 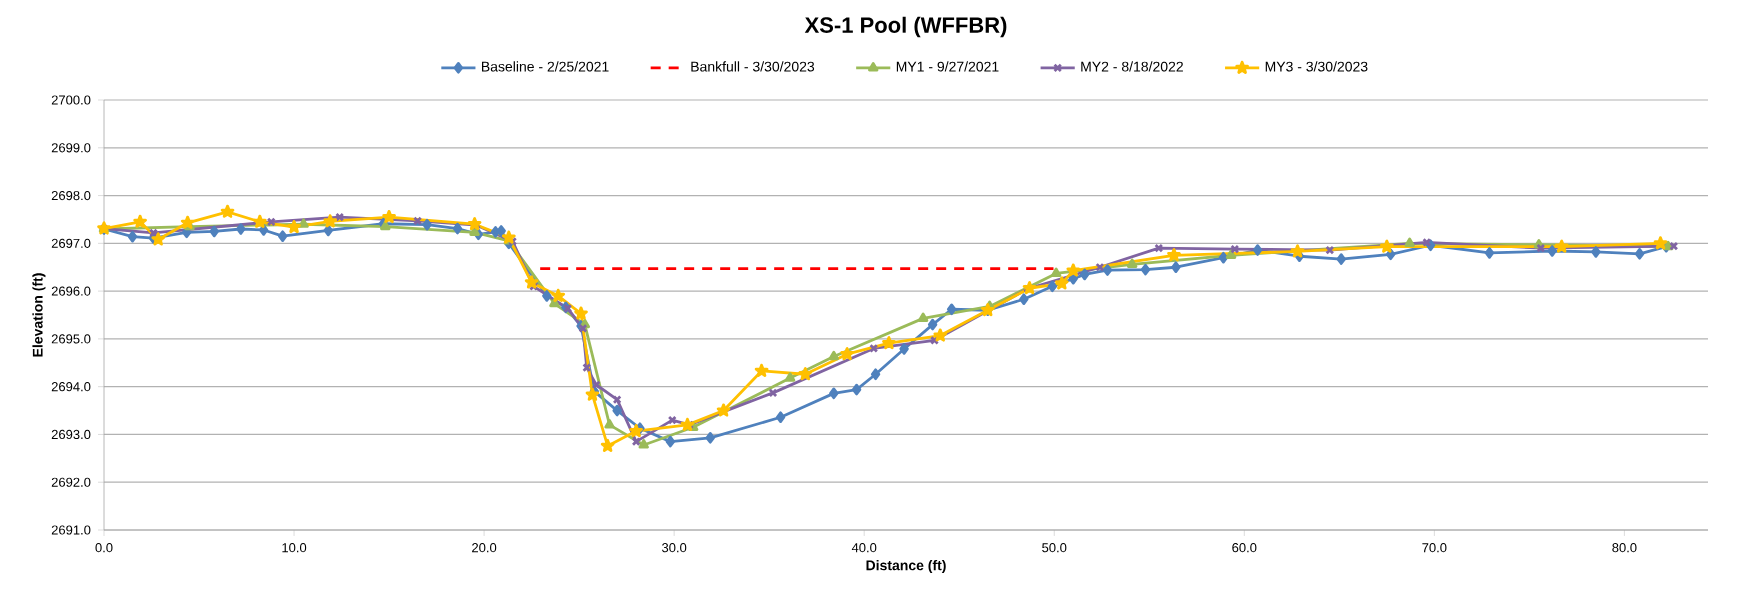 I want to click on y-tick-label: 2698.0, so click(x=71, y=195).